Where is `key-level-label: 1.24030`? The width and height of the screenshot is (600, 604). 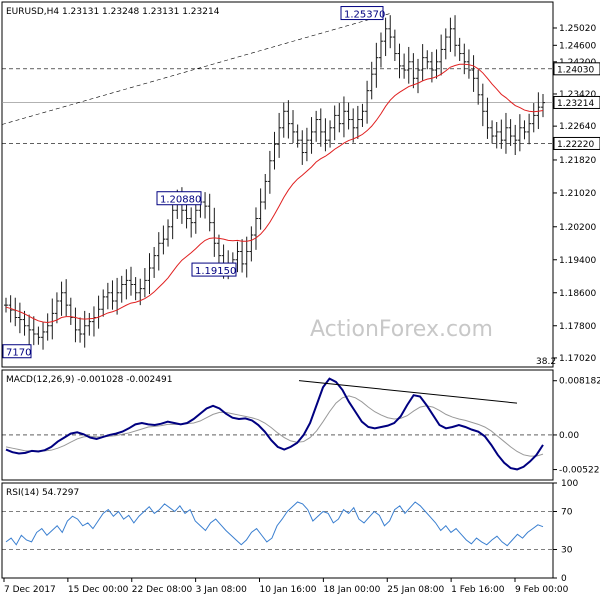
key-level-label: 1.24030 is located at coordinates (575, 70).